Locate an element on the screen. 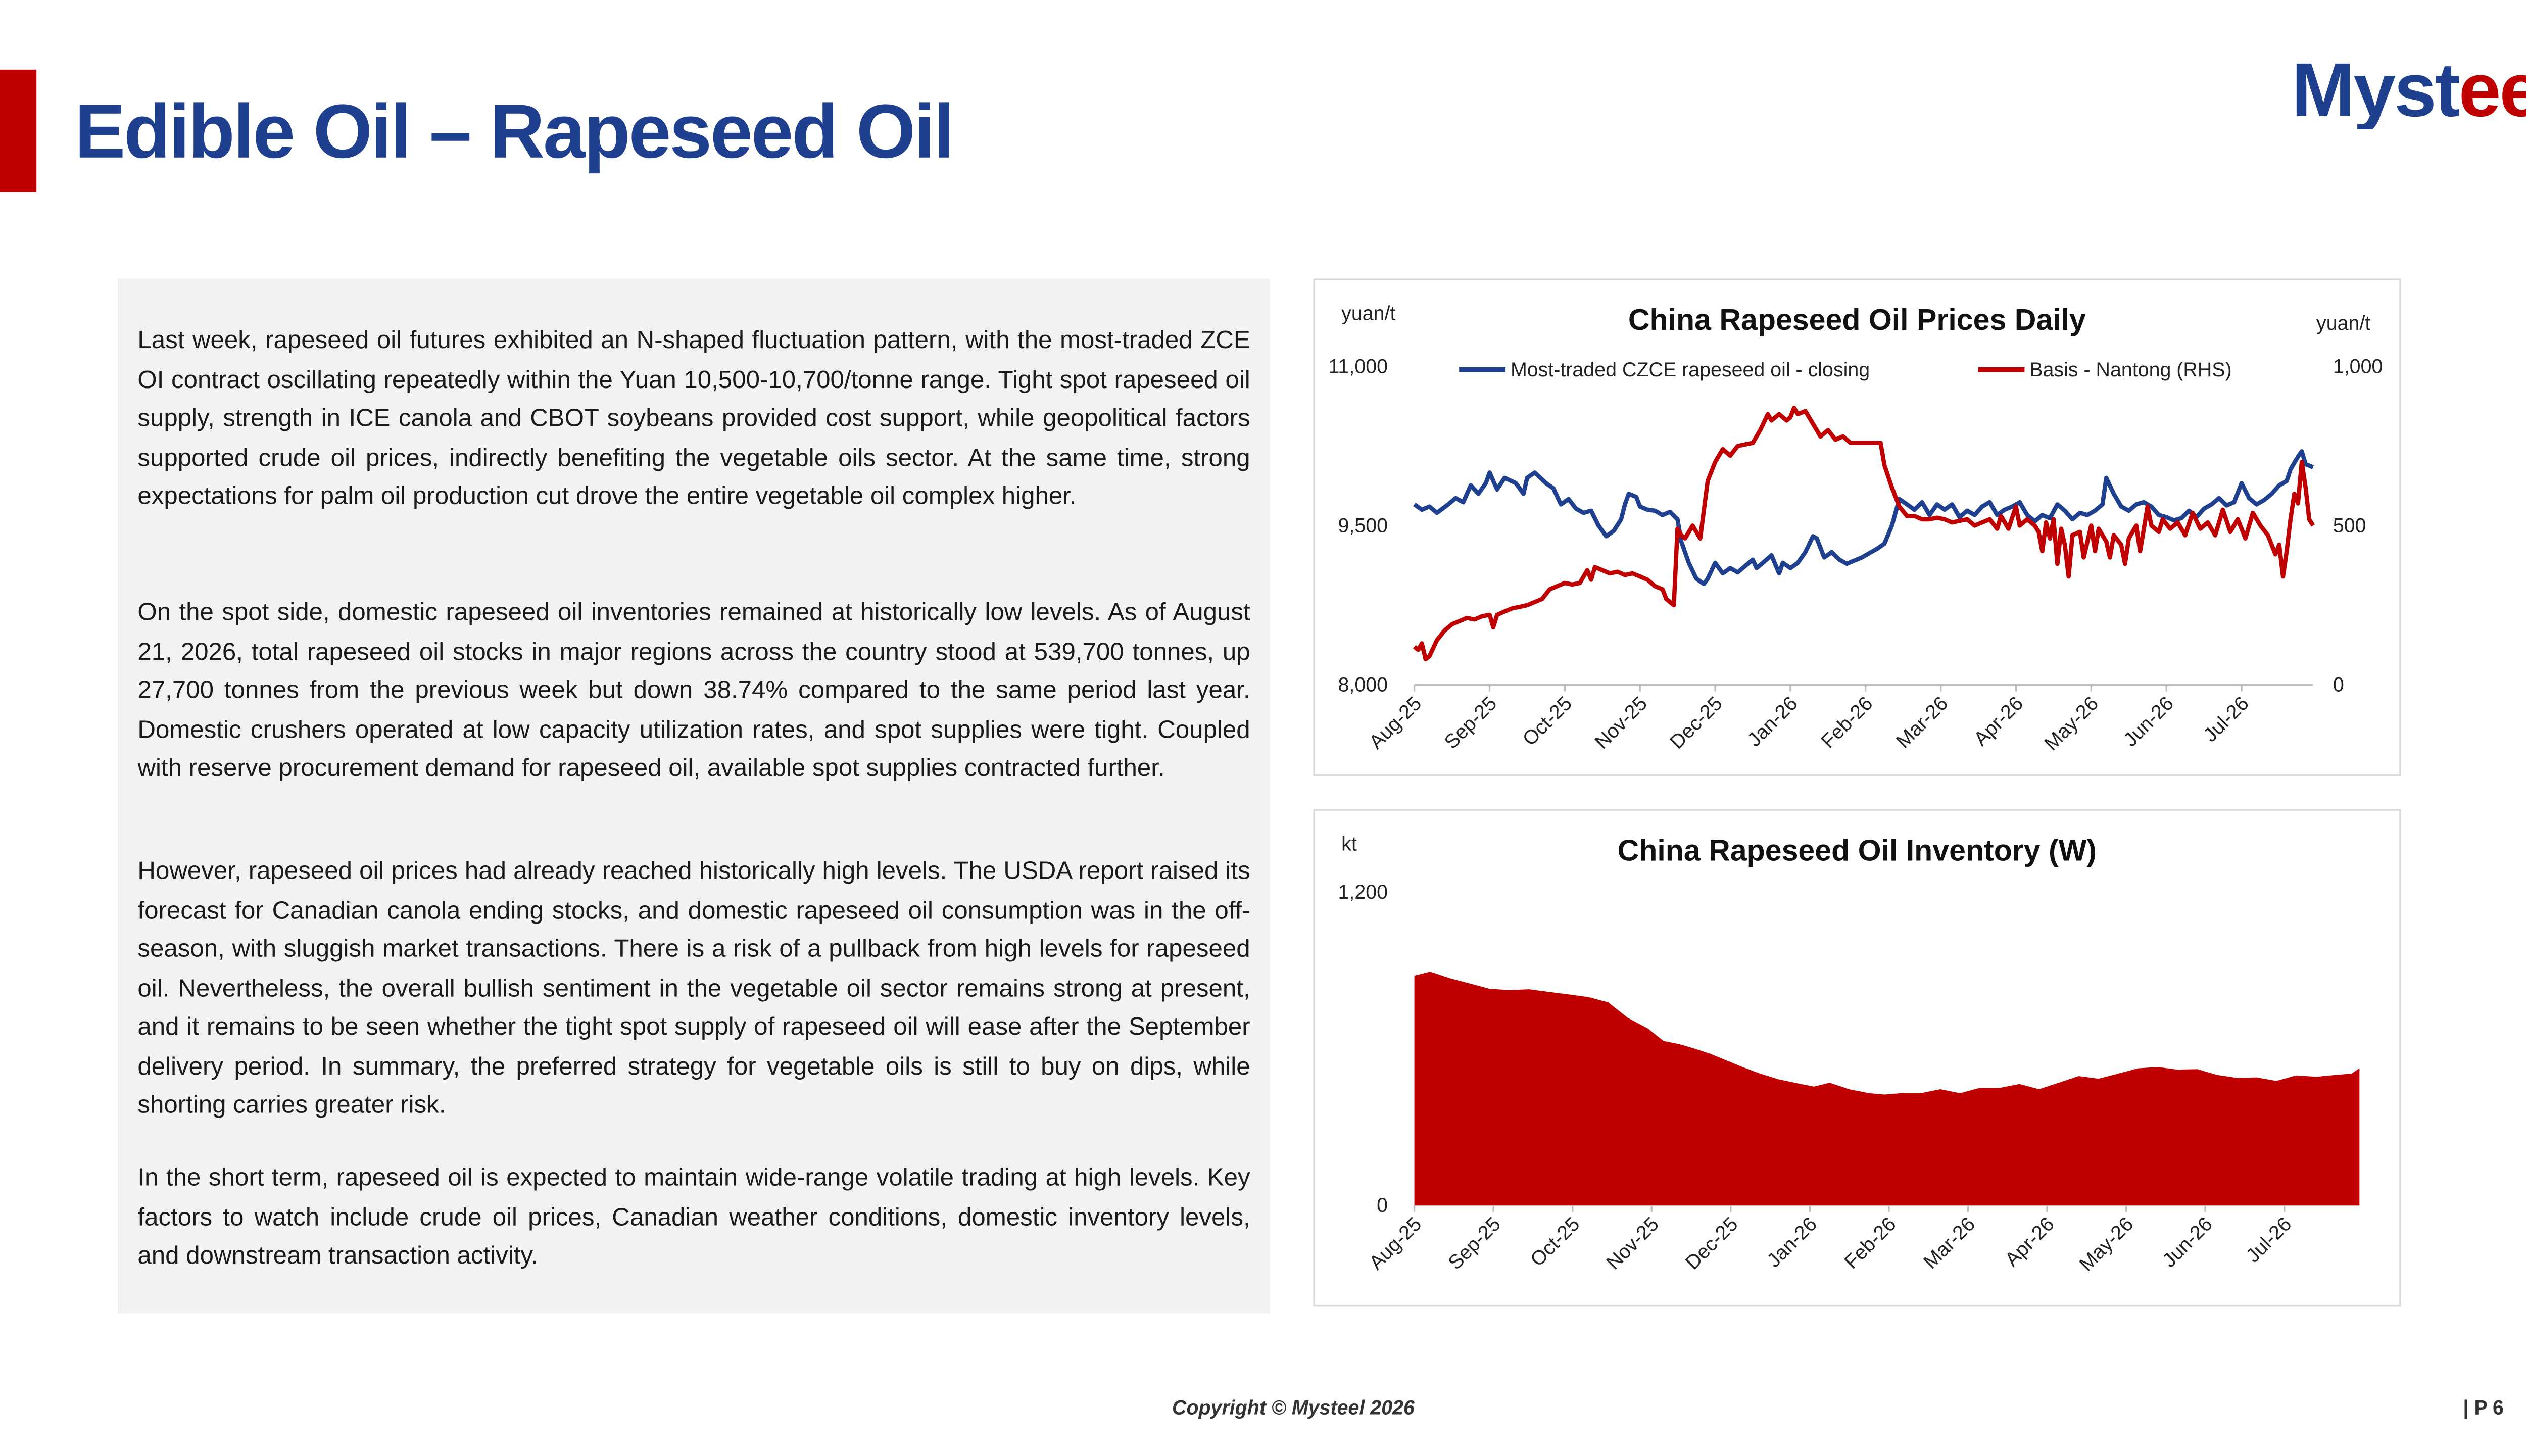  y-tick-label: 8,000 is located at coordinates (1363, 685).